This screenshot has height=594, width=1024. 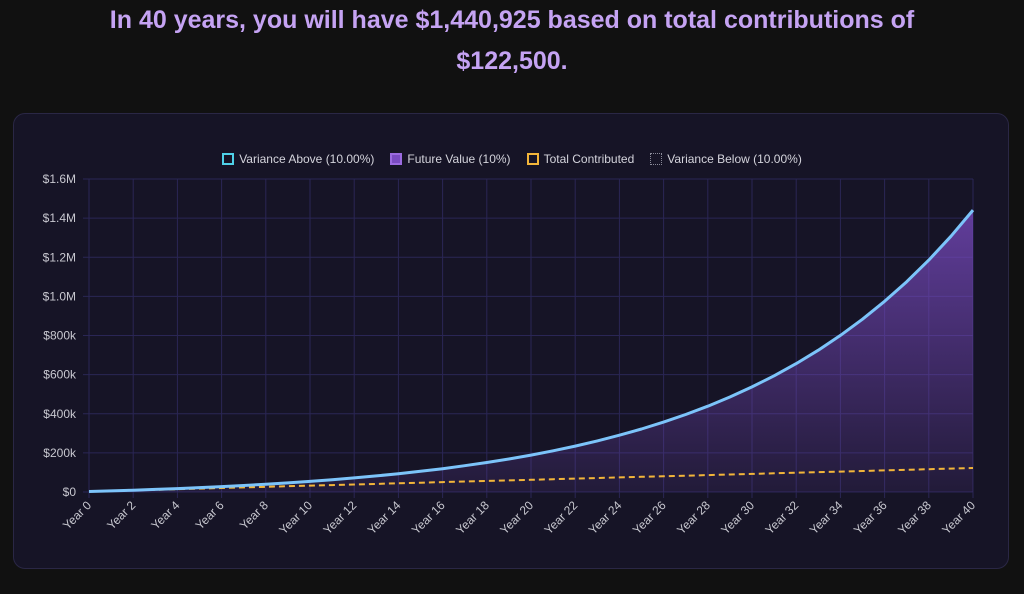 What do you see at coordinates (60, 414) in the screenshot?
I see `y-tick-label: $400k` at bounding box center [60, 414].